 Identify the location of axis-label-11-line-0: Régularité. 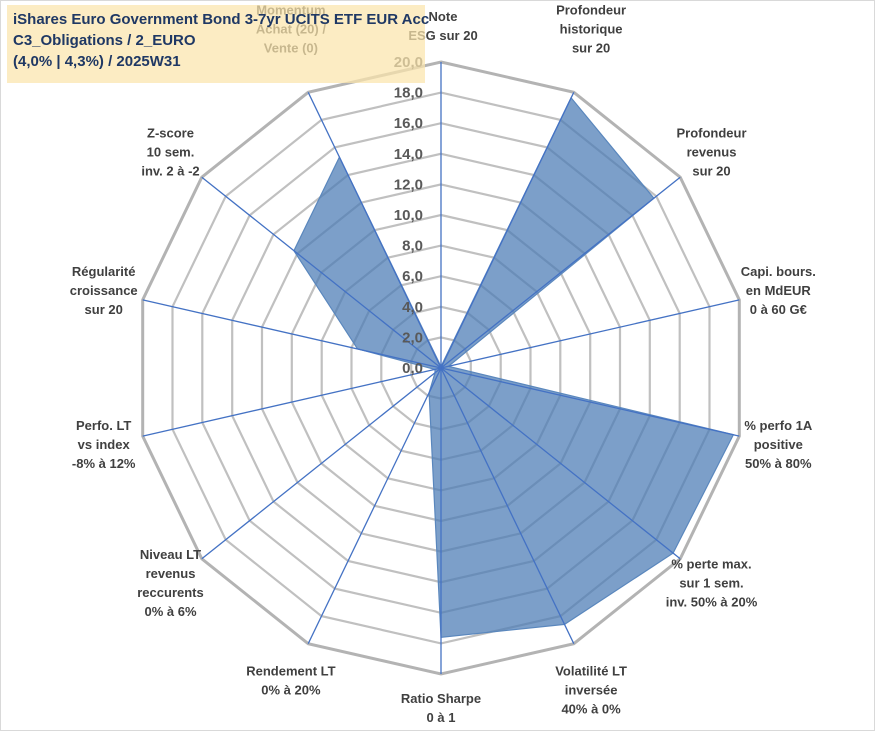
(104, 271).